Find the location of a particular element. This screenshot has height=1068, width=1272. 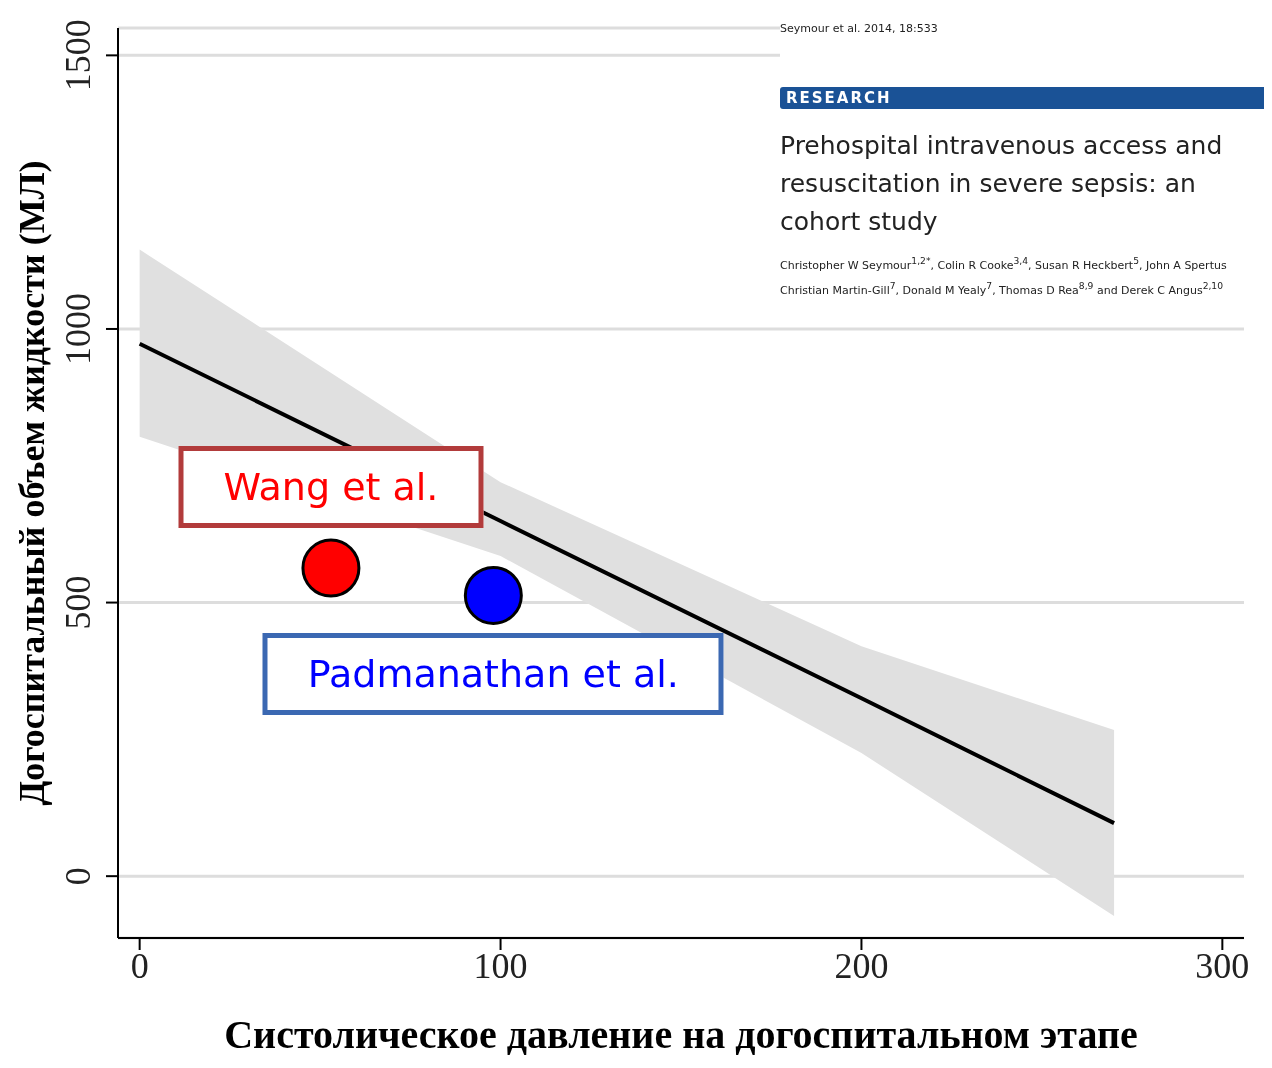

y-tick-label: 1000 is located at coordinates (78, 328).